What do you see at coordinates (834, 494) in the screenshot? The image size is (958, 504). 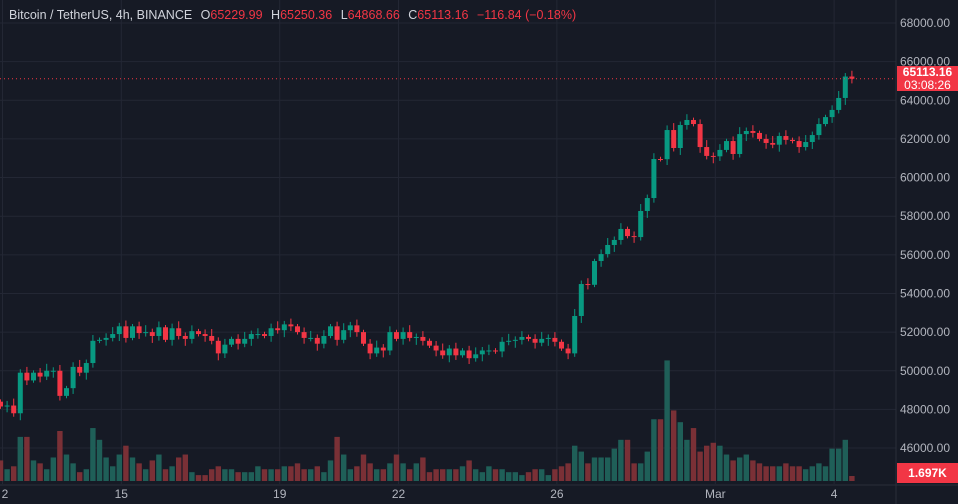 I see `x-tick-label: 4` at bounding box center [834, 494].